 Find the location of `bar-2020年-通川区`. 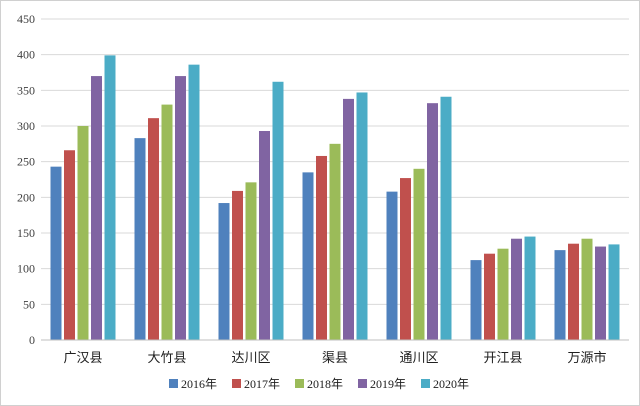

bar-2020年-通川区 is located at coordinates (446, 218).